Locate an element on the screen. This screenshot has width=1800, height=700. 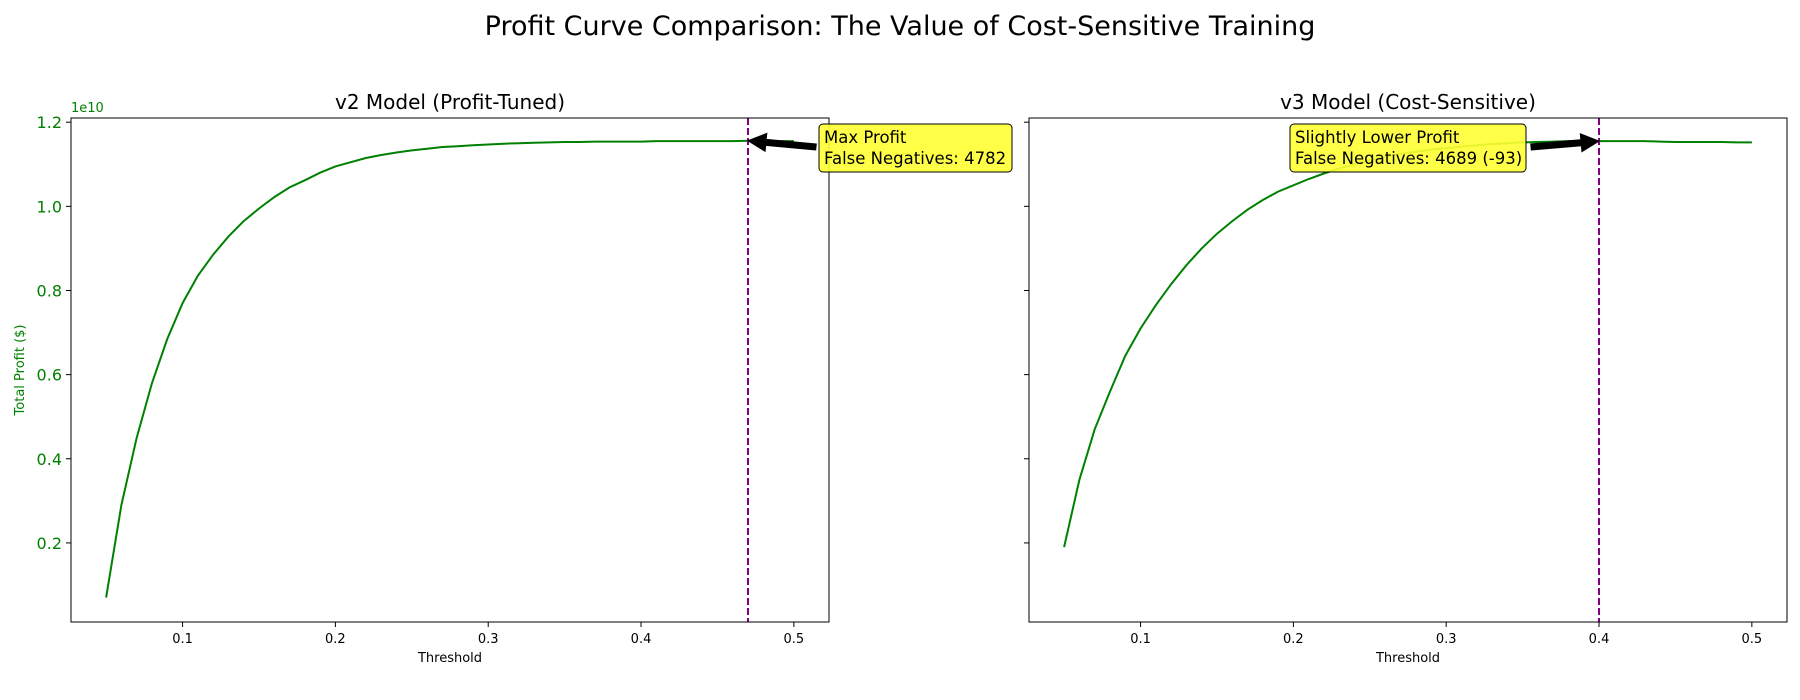
y-tick-label: 0.6 is located at coordinates (49, 375).